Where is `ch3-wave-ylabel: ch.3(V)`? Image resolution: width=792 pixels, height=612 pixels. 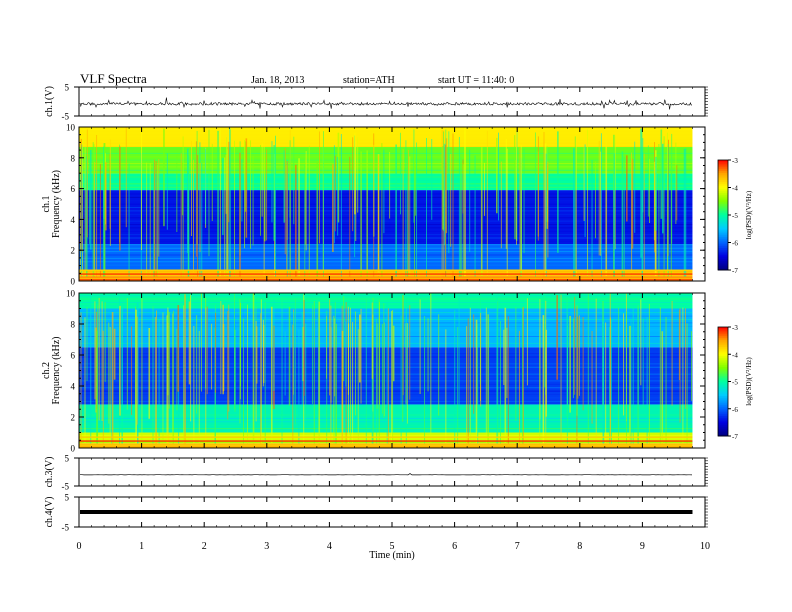 ch3-wave-ylabel: ch.3(V) is located at coordinates (49, 472).